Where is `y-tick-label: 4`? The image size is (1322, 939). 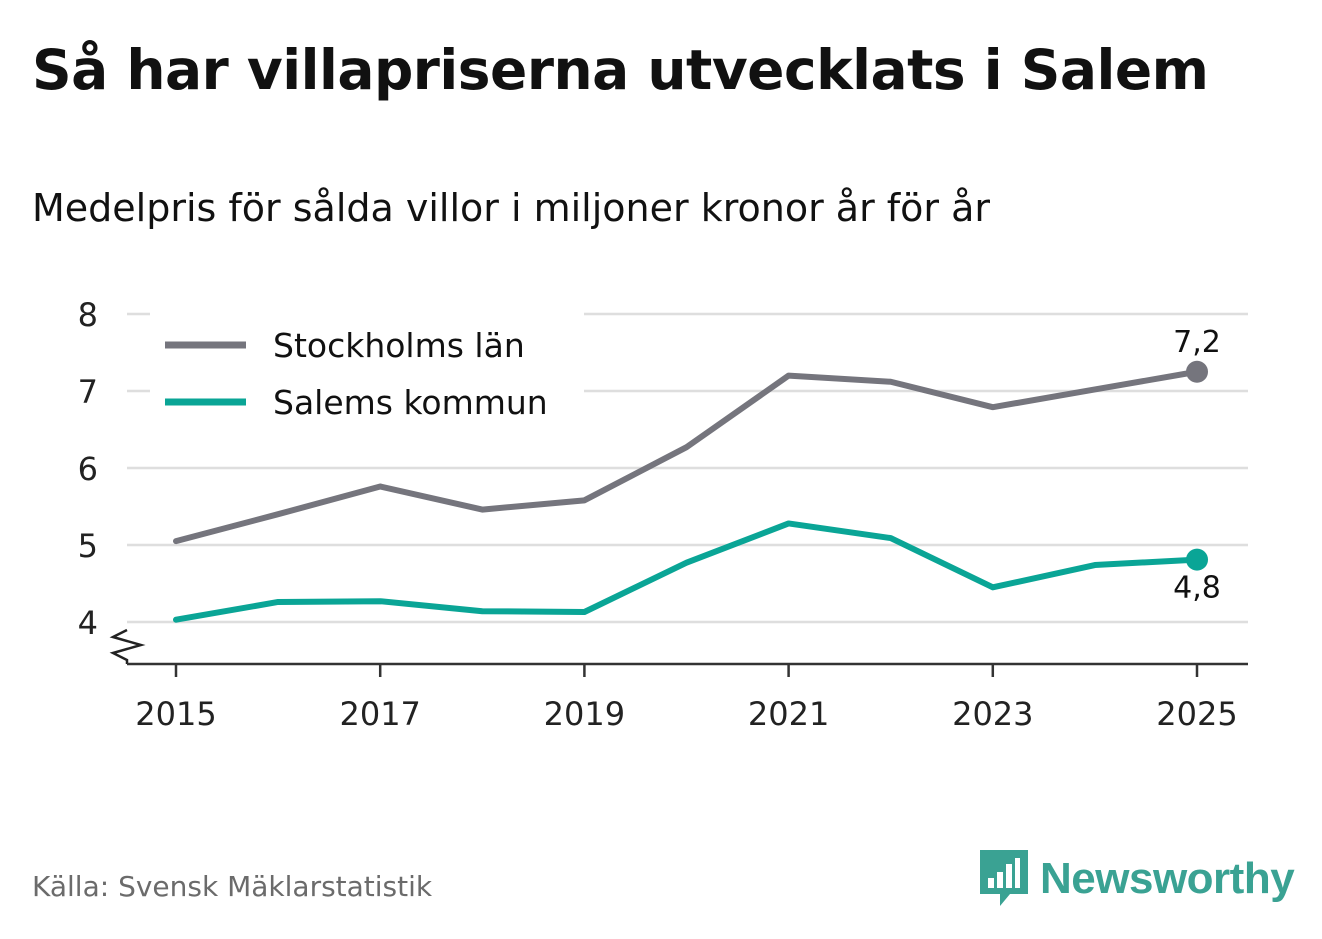
y-tick-label: 4 is located at coordinates (88, 623).